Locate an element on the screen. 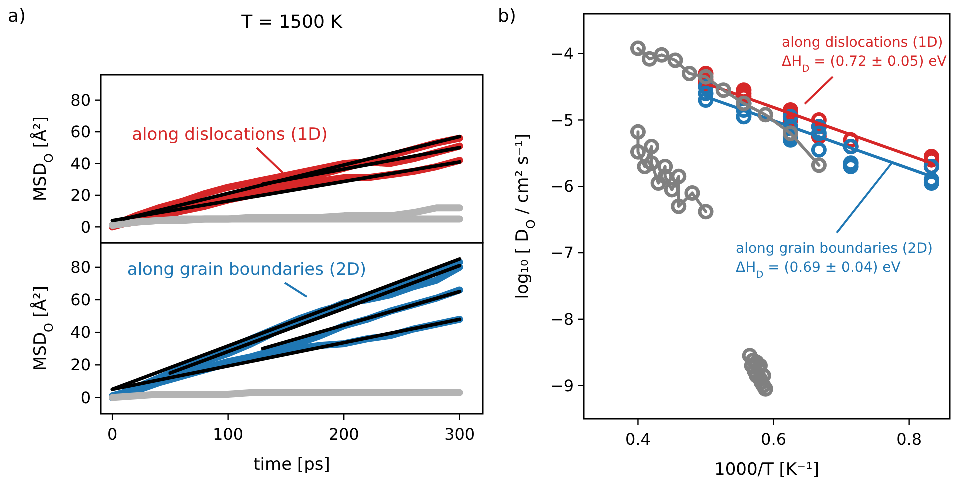 Image resolution: width=953 pixels, height=483 pixels. annotation: along dislocations (1D) ΔH$_{D}$ = (0.72 ± 0.05) eV is located at coordinates (865, 54).